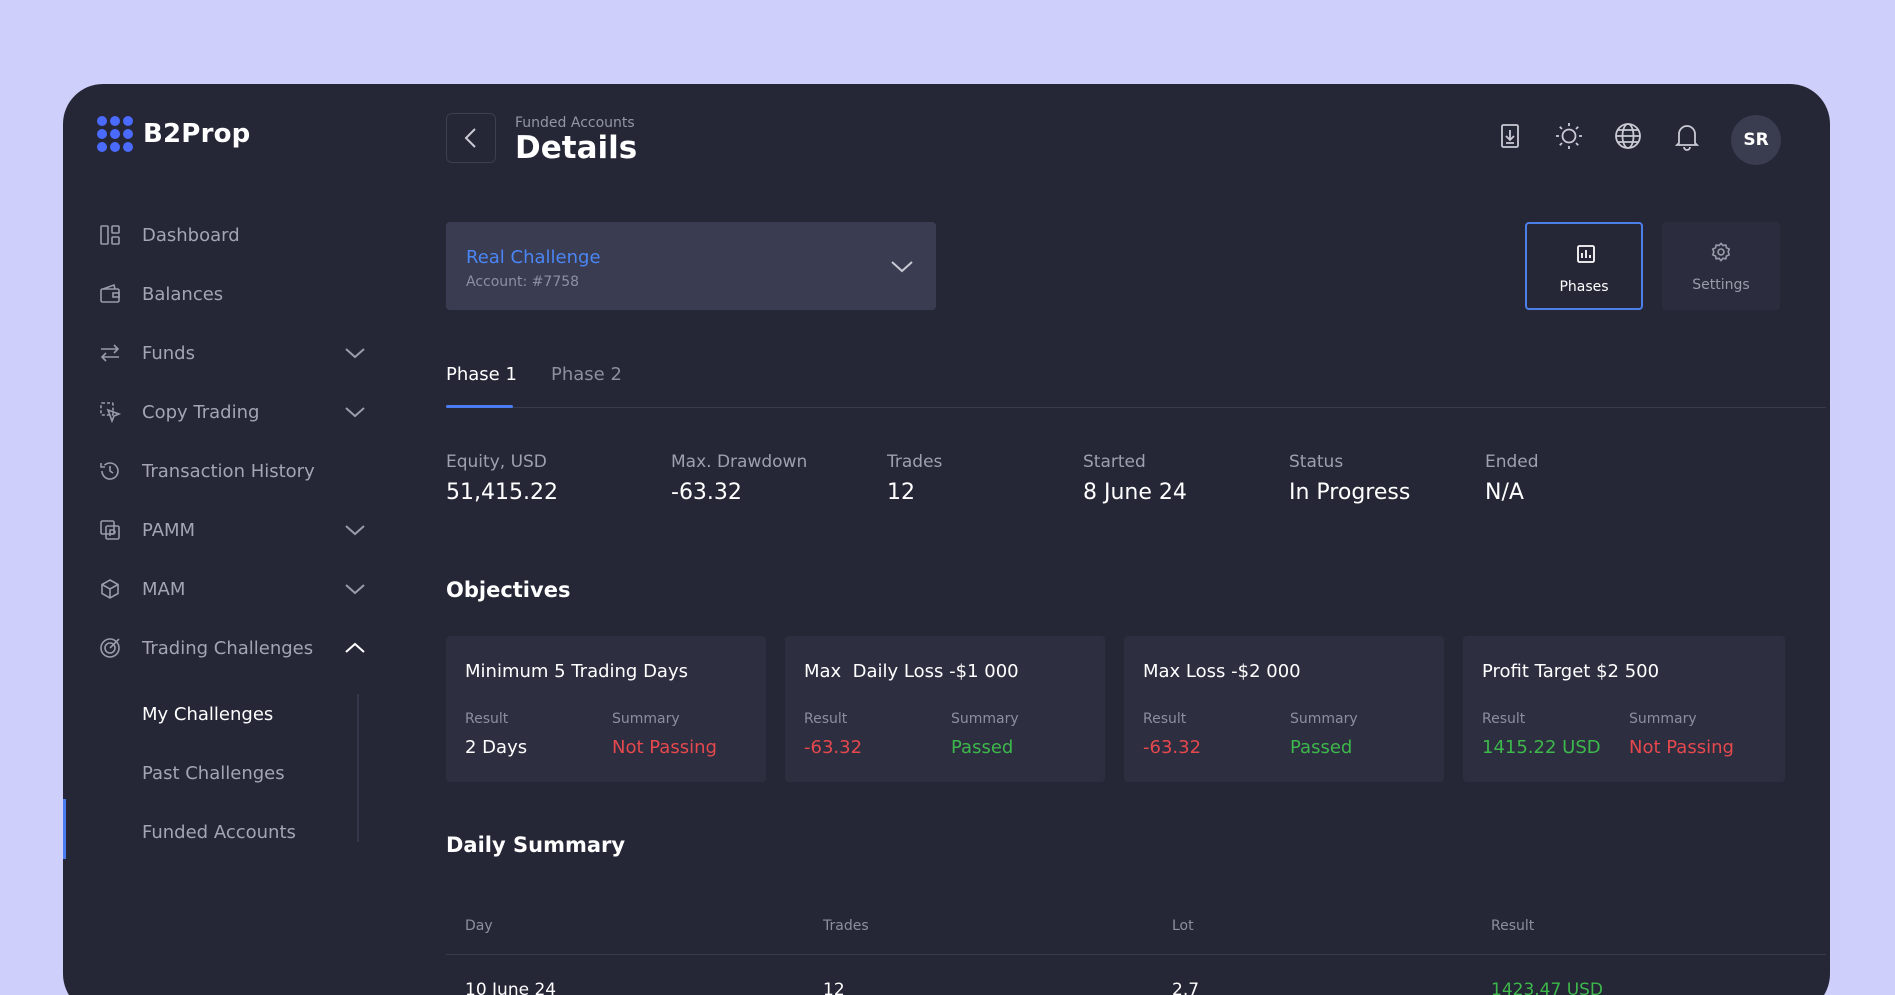 The height and width of the screenshot is (995, 1895). I want to click on gear-icon, so click(1721, 252).